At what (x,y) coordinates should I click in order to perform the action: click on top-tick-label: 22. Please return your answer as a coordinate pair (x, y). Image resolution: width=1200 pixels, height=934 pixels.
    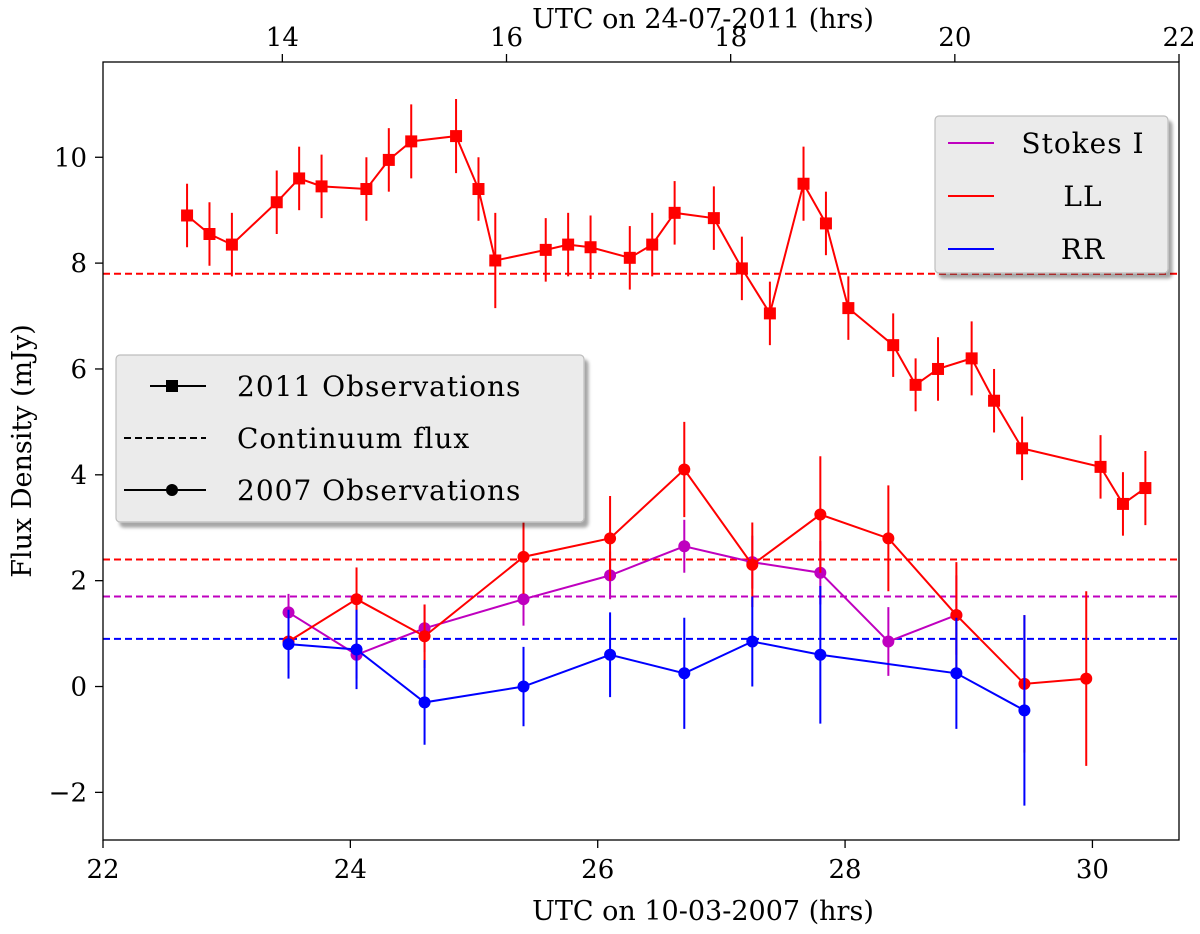
    Looking at the image, I should click on (1178, 38).